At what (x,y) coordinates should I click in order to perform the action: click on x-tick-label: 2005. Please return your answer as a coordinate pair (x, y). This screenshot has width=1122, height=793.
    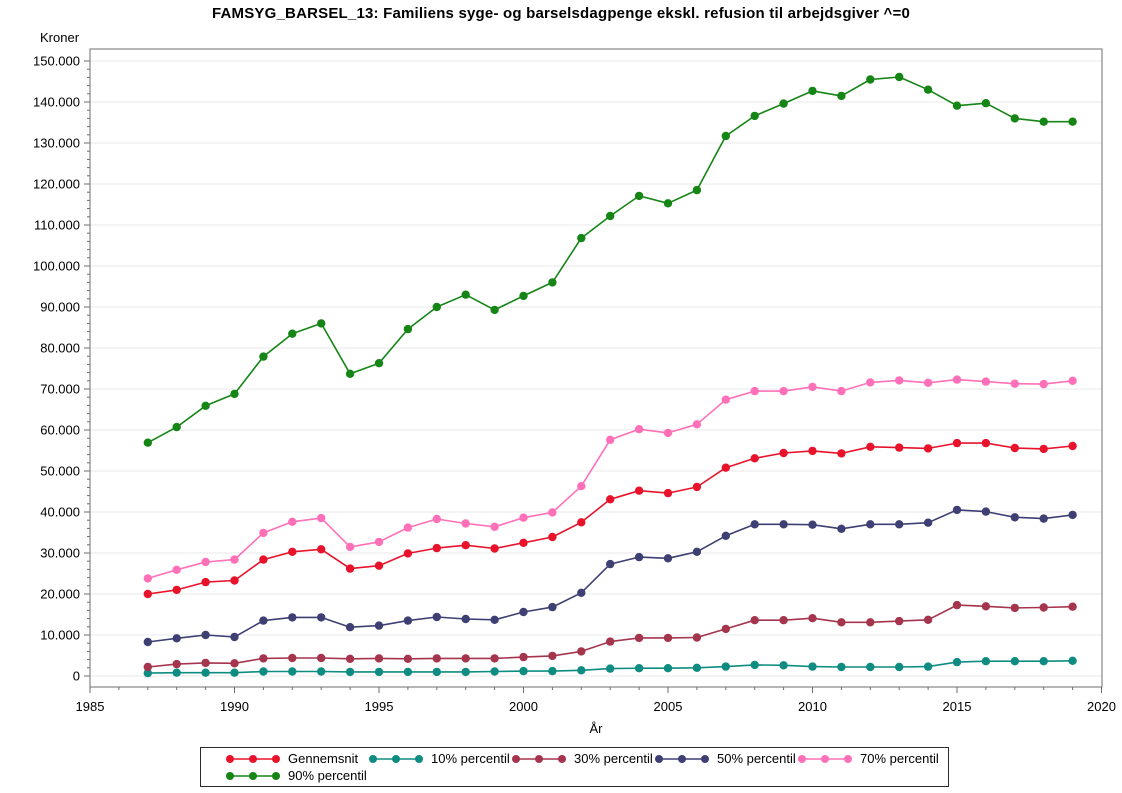
    Looking at the image, I should click on (668, 706).